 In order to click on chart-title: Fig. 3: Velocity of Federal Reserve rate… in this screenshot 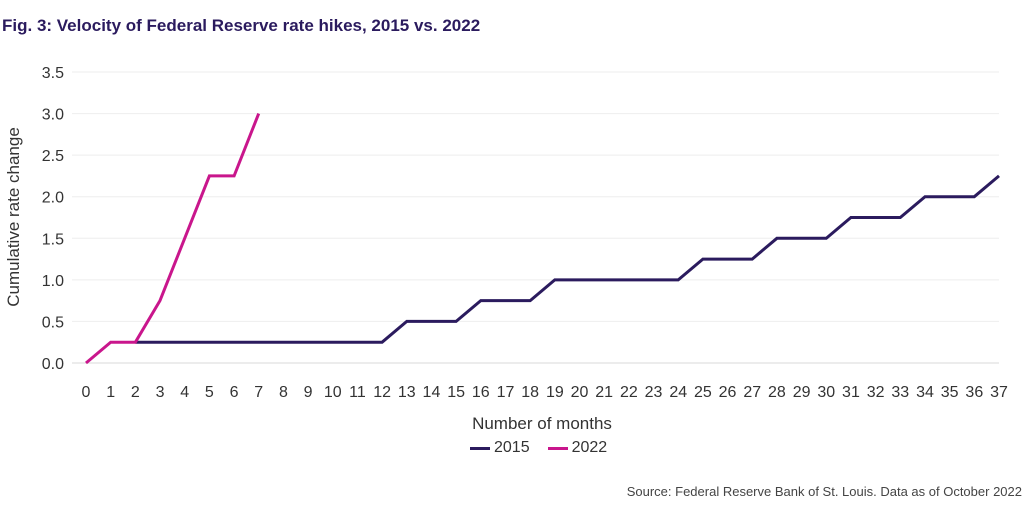, I will do `click(241, 25)`.